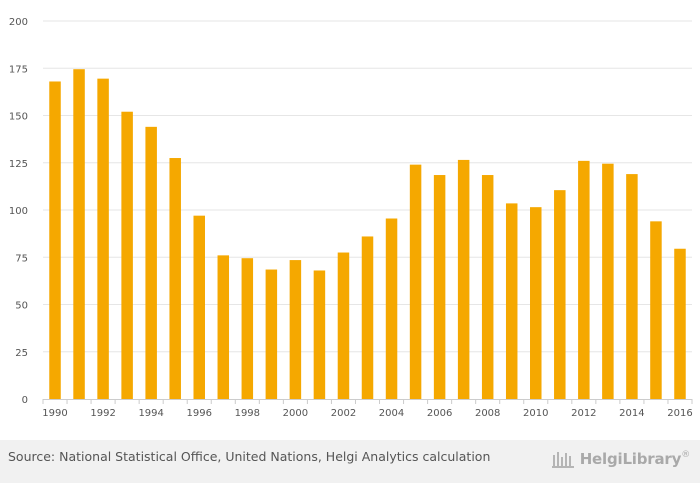 This screenshot has width=700, height=483. Describe the element at coordinates (223, 327) in the screenshot. I see `bar-1997` at that location.